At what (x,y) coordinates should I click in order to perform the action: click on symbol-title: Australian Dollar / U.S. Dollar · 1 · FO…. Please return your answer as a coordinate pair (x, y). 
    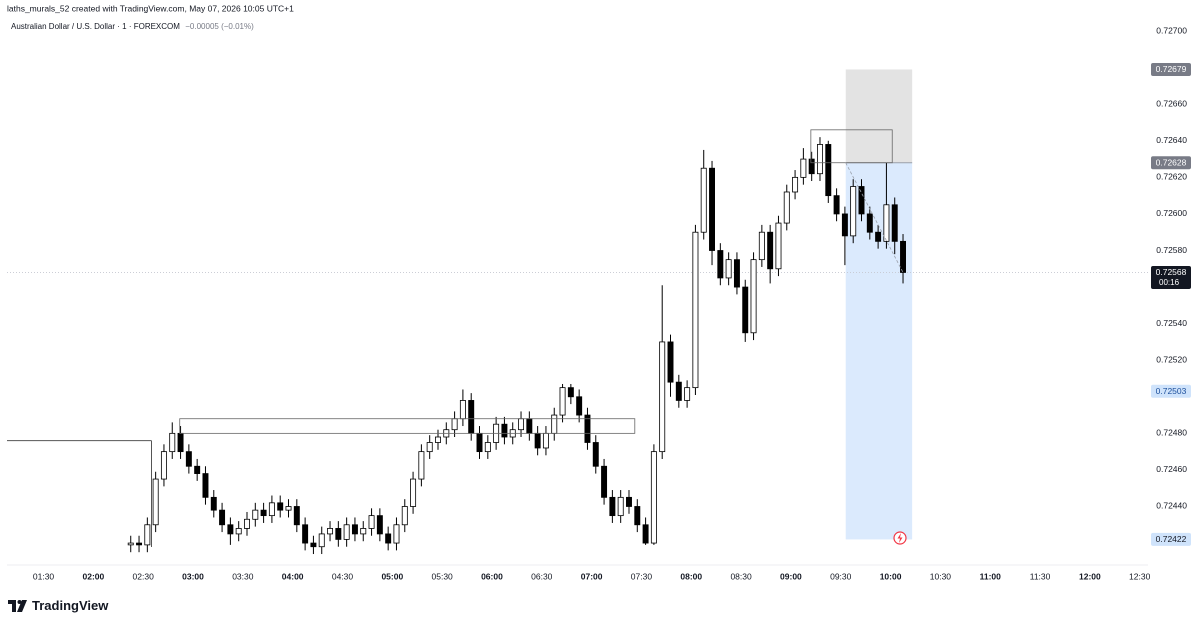
    Looking at the image, I should click on (95, 26).